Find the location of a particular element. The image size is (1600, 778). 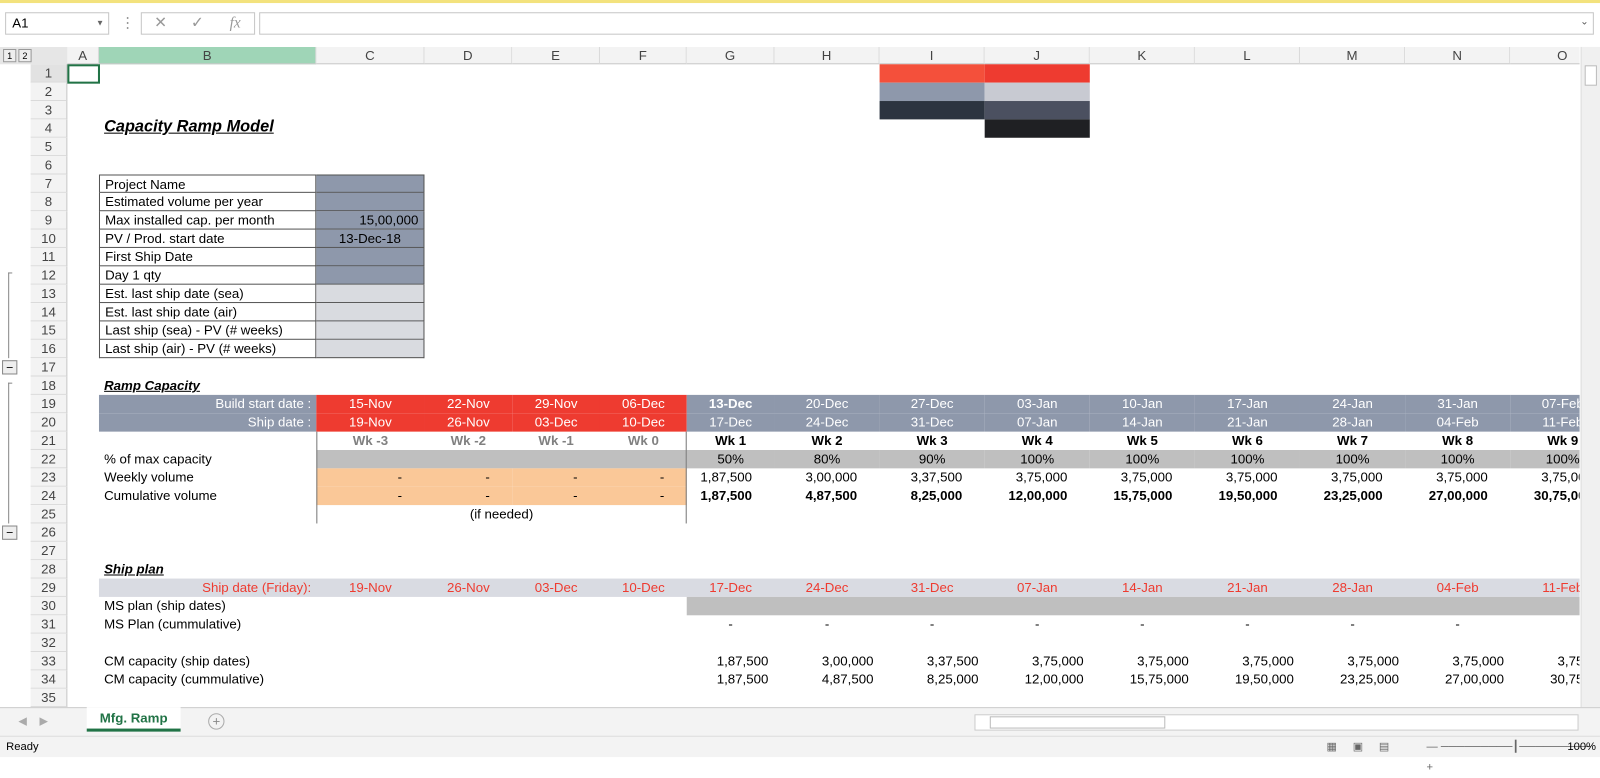

header-corner is located at coordinates (34, 55).